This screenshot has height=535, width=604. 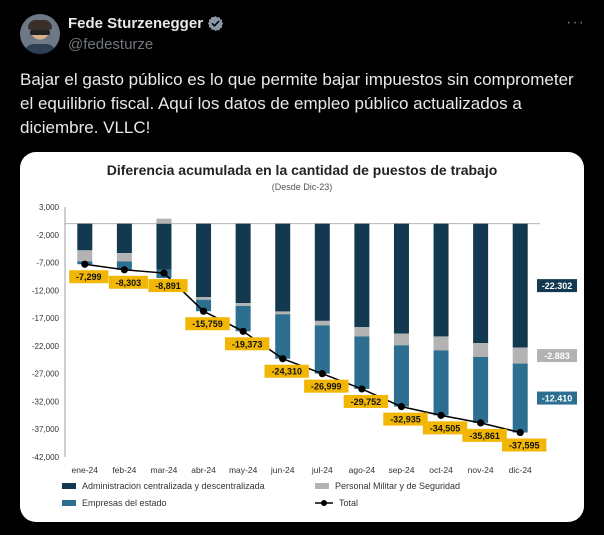 I want to click on y-tick-label: -27,000, so click(x=46, y=374).